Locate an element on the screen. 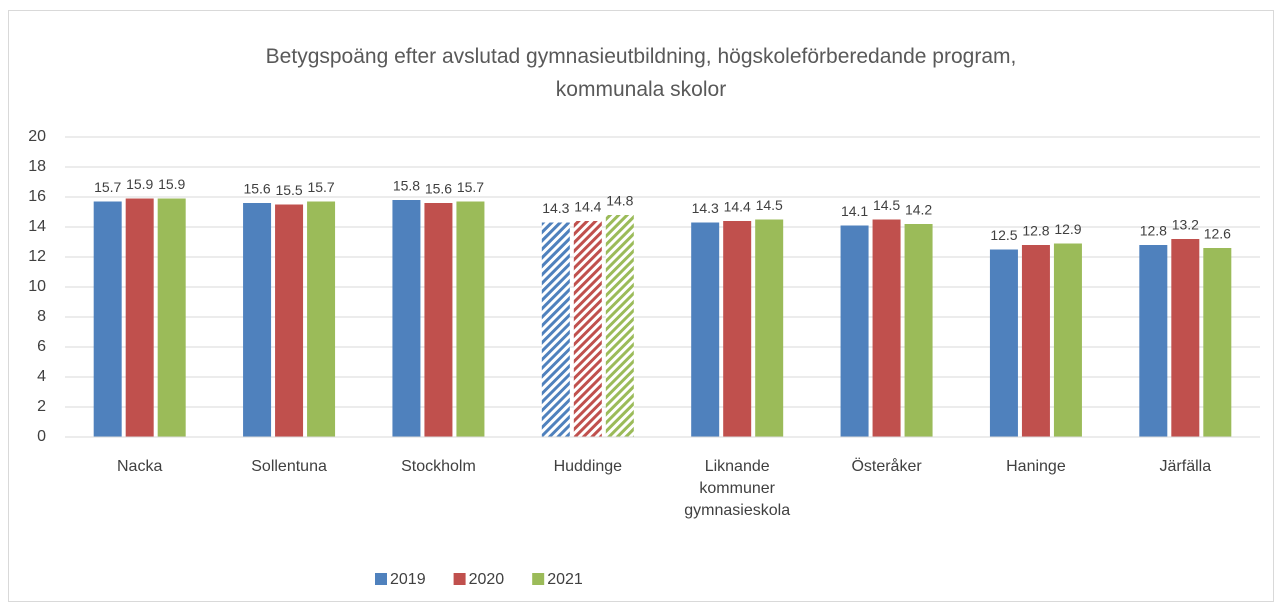 Image resolution: width=1282 pixels, height=610 pixels. y-tick-label: 18 is located at coordinates (37, 166).